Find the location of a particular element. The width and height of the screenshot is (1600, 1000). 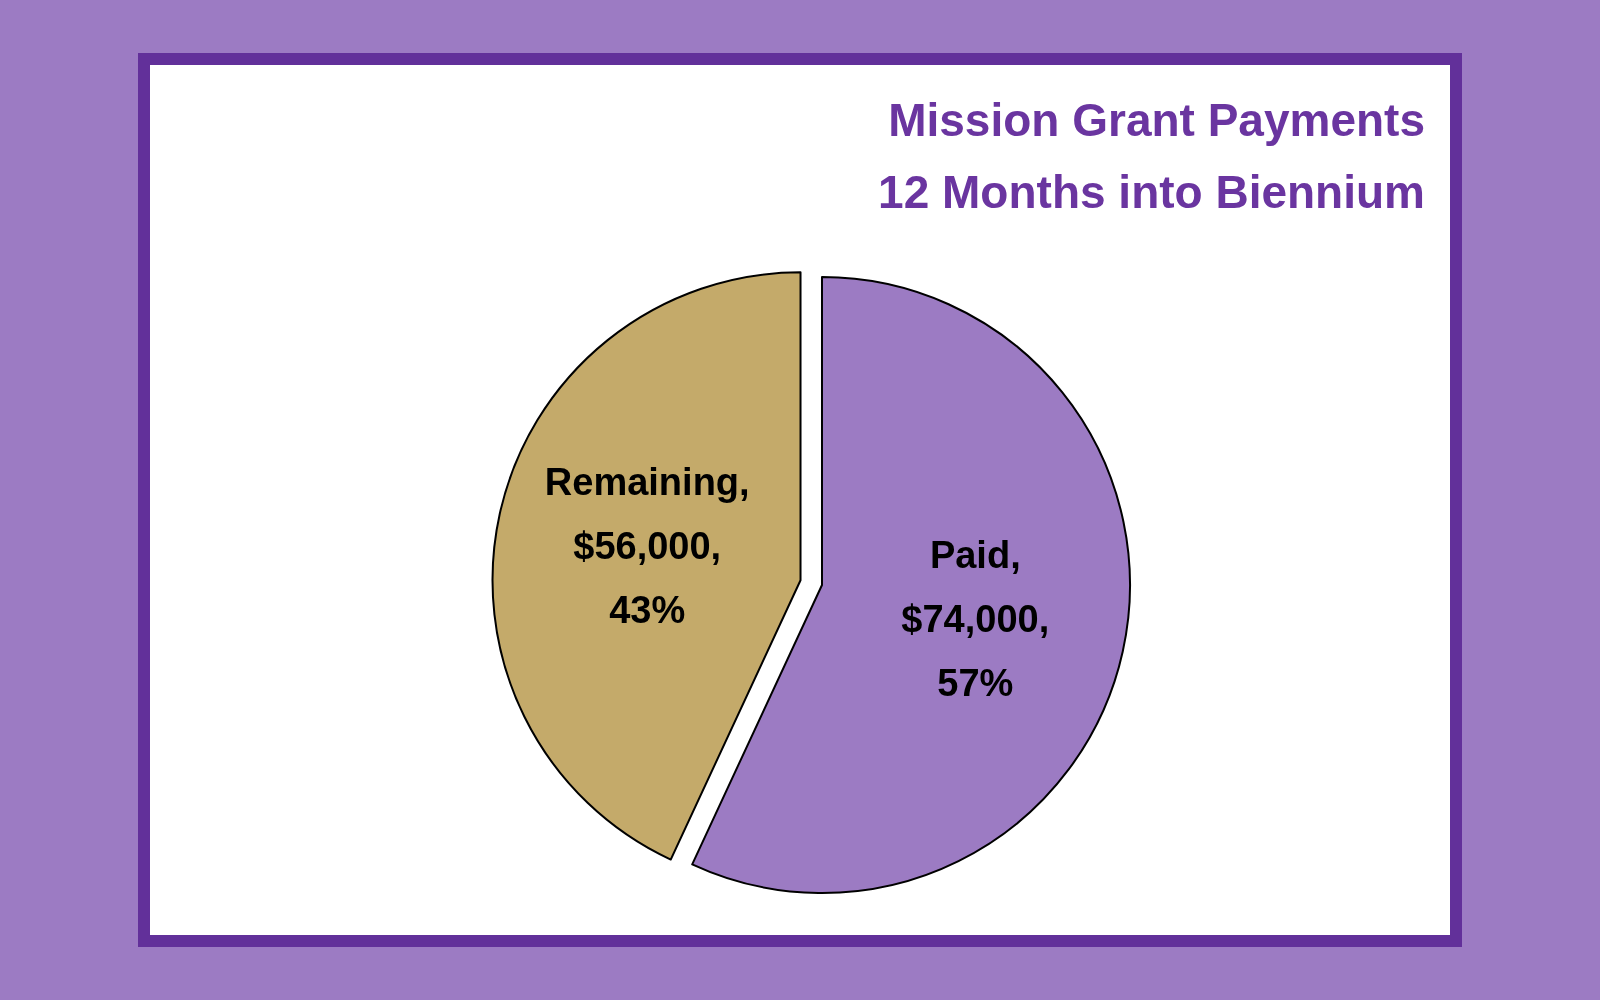

slice-label: Paid, $74,000, 57% is located at coordinates (975, 618).